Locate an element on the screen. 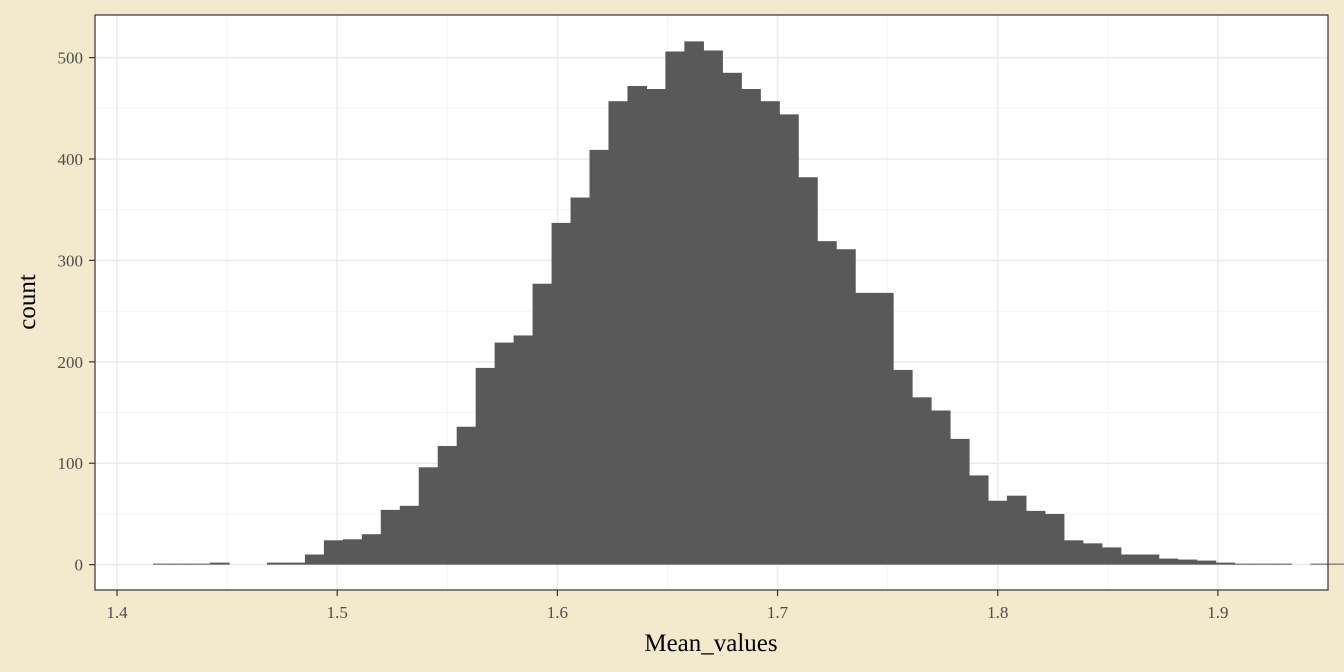 Image resolution: width=1344 pixels, height=672 pixels. y-tick-label: 500 is located at coordinates (71, 58).